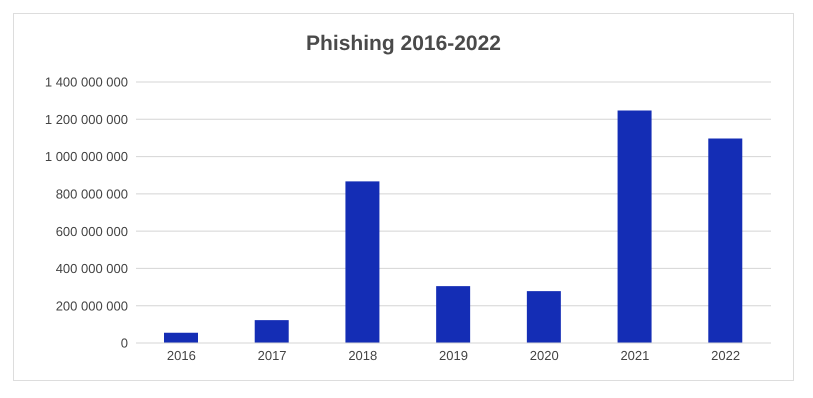 Image resolution: width=813 pixels, height=398 pixels. I want to click on y-tick-label: 800 000 000, so click(92, 194).